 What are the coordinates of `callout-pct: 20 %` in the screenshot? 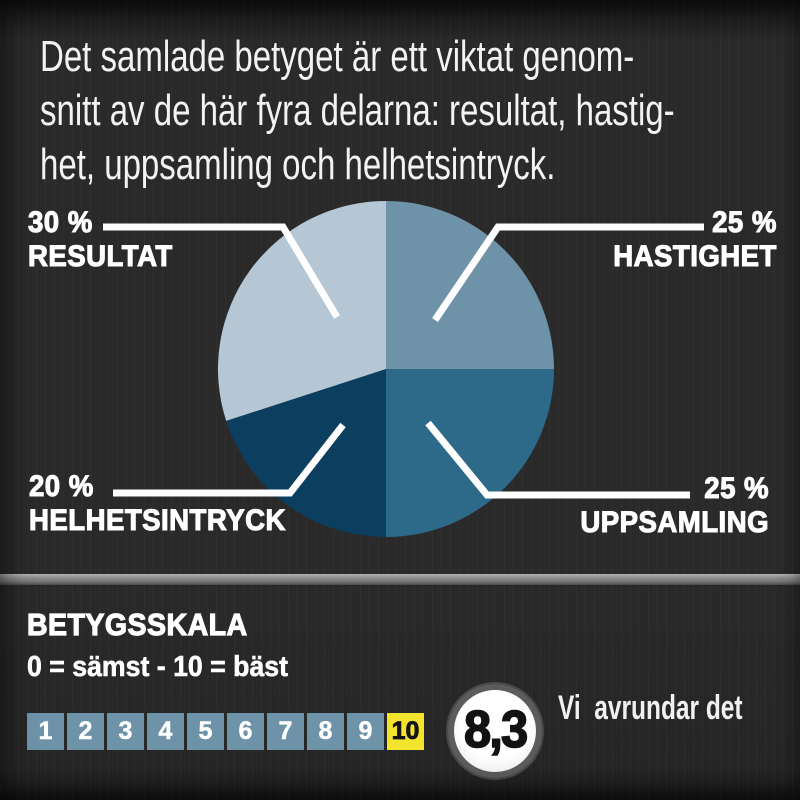 It's located at (61, 486).